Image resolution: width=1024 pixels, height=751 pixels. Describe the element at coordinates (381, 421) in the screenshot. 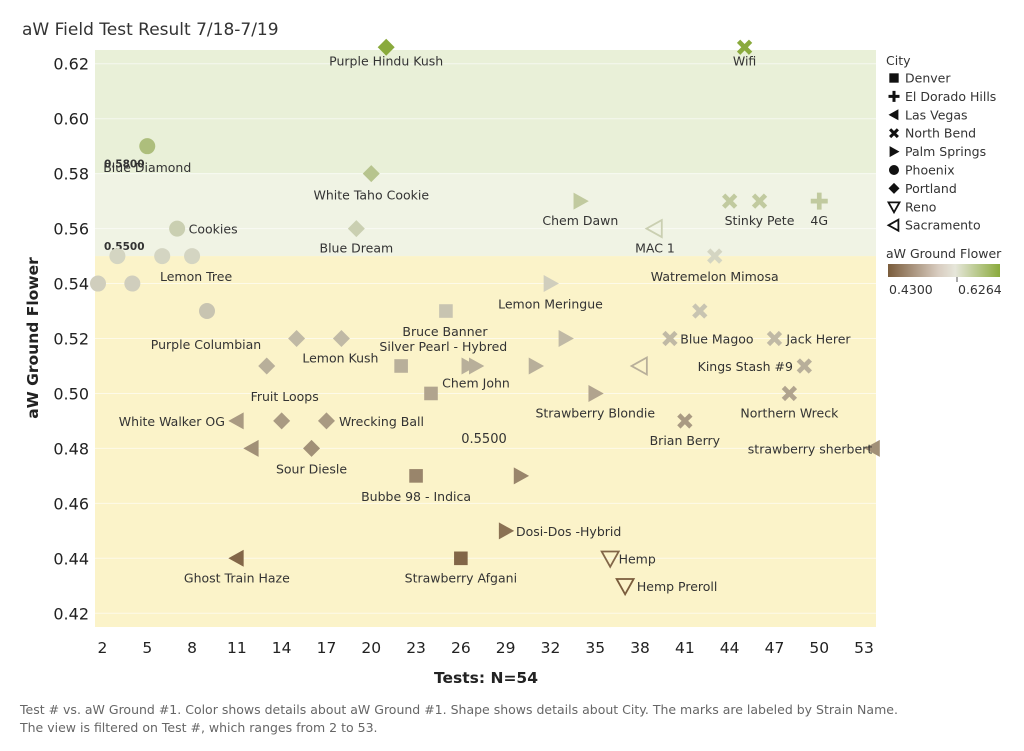

I see `point-label-38: Wrecking Ball` at that location.